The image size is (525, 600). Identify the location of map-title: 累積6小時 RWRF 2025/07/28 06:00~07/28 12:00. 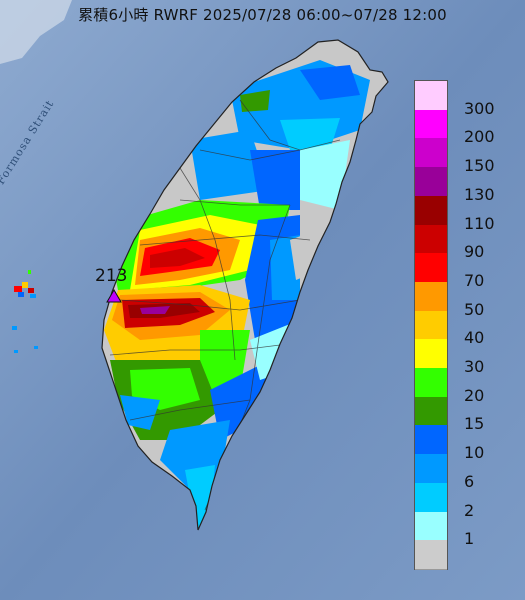
(262, 15).